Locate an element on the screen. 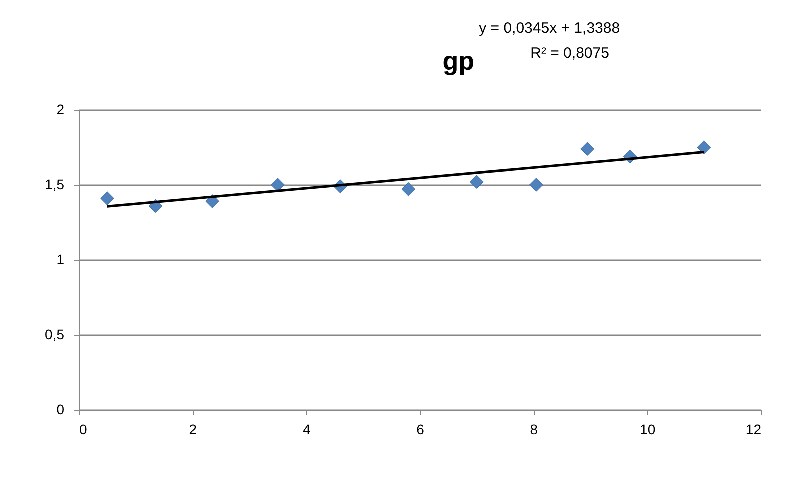  y-tick-label: 0,5 is located at coordinates (55, 334).